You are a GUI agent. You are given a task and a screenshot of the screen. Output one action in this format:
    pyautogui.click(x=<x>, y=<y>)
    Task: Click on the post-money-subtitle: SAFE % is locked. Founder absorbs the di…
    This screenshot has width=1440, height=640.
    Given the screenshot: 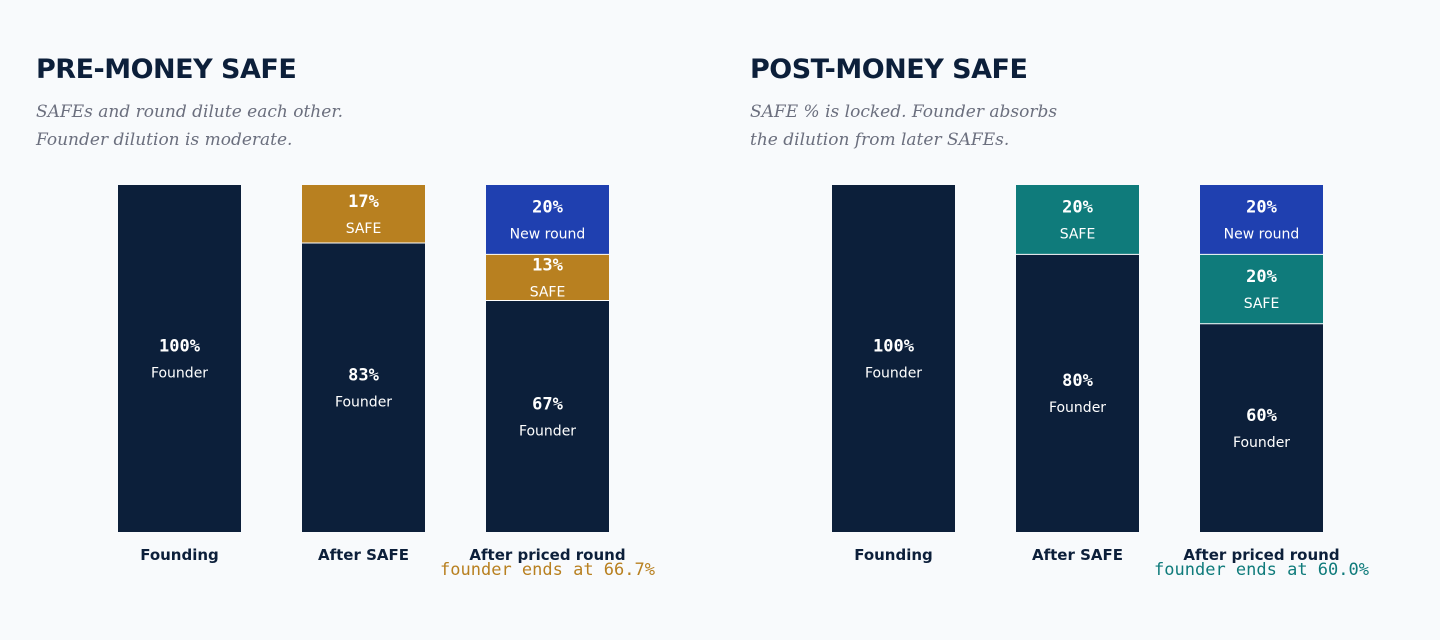 What is the action you would take?
    pyautogui.click(x=903, y=126)
    